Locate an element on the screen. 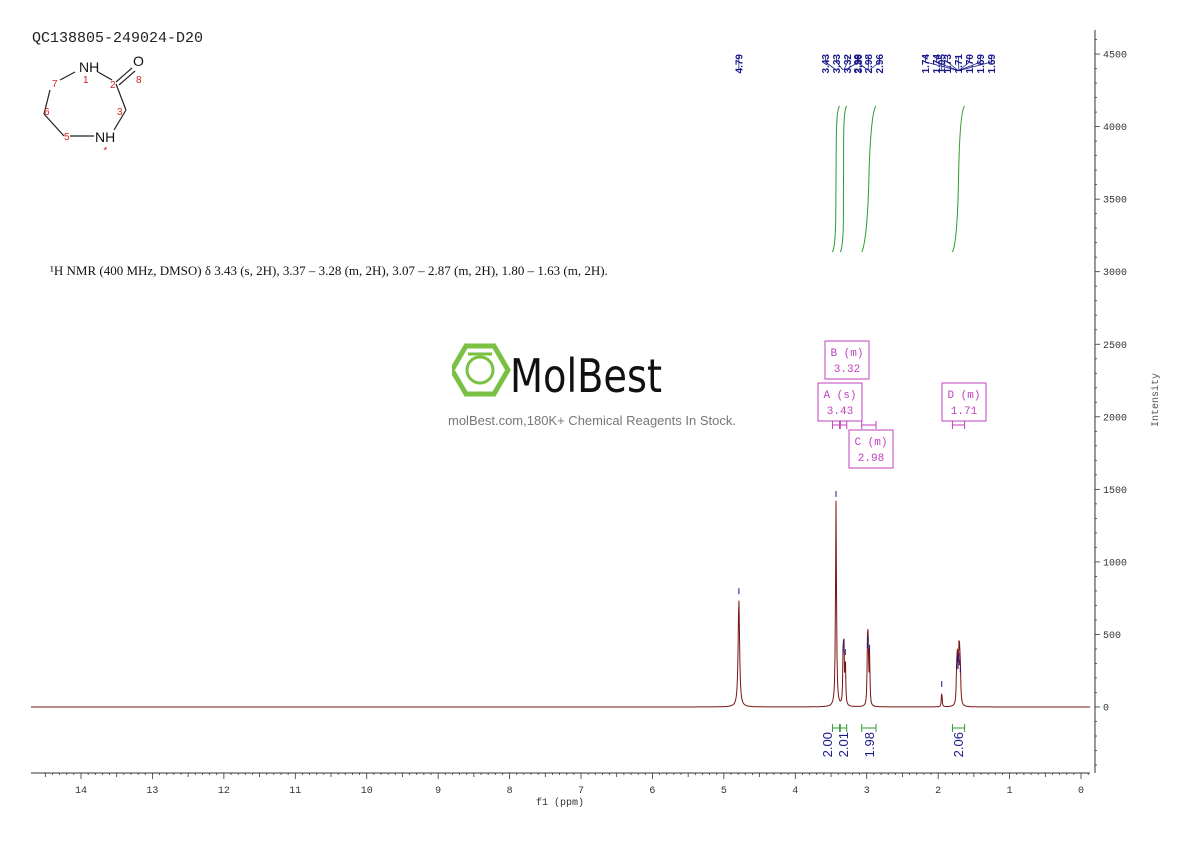 The height and width of the screenshot is (841, 1190). peak-label: 1.74 is located at coordinates (937, 64).